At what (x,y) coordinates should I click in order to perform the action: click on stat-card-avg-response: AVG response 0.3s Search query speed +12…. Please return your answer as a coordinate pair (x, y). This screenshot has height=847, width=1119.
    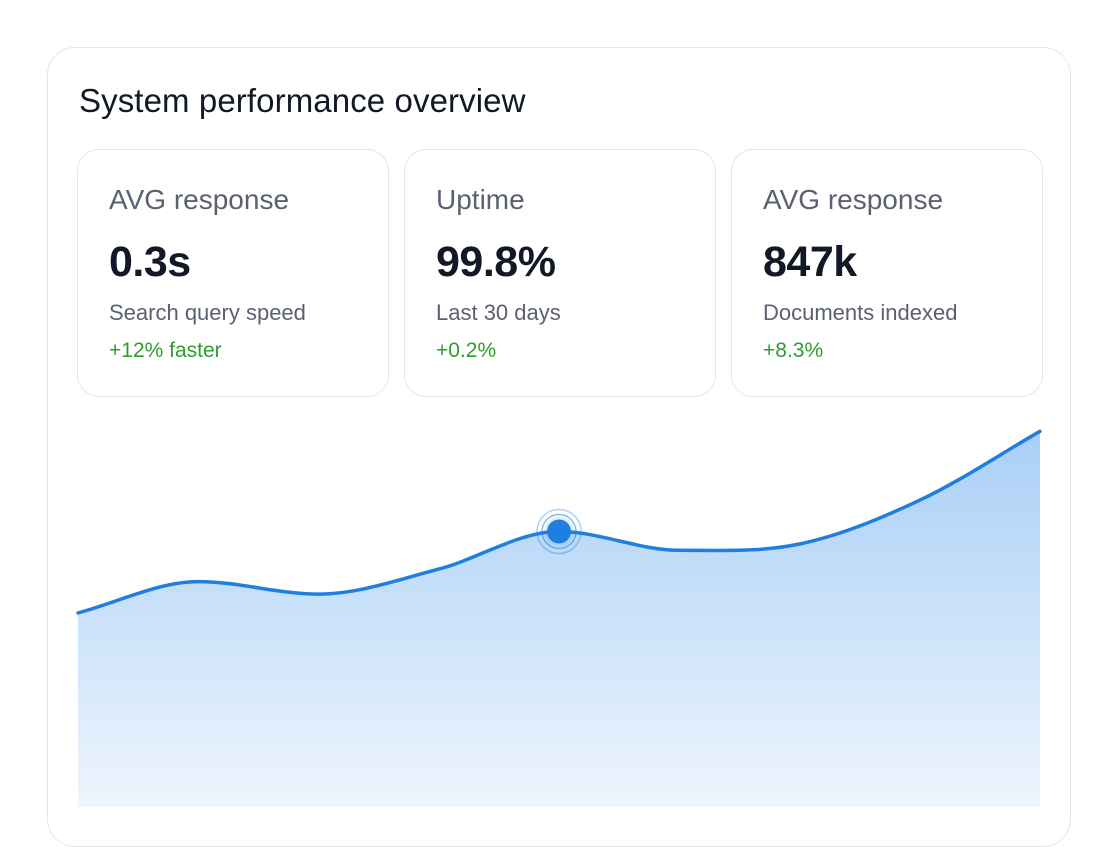
    Looking at the image, I should click on (233, 273).